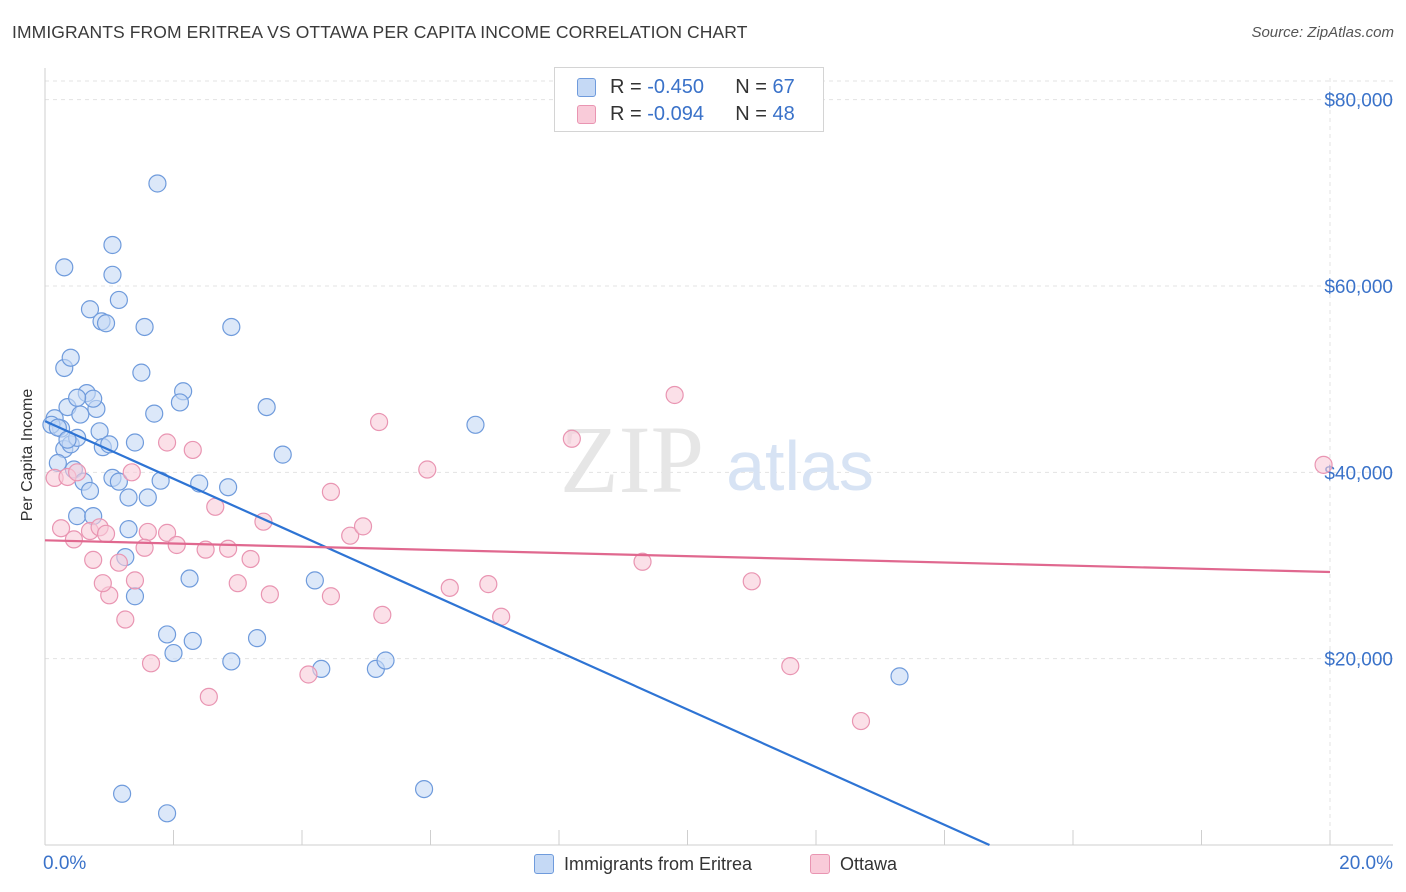  What do you see at coordinates (1322, 32) in the screenshot?
I see `chart-source: Source: ZipAtlas.com` at bounding box center [1322, 32].